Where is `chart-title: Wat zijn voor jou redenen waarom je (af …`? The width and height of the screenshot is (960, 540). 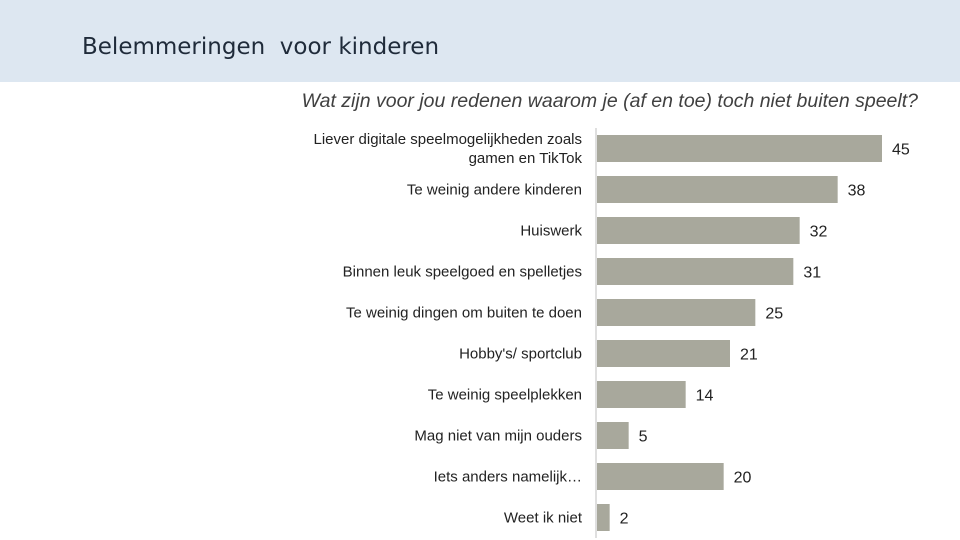 chart-title: Wat zijn voor jou redenen waarom je (af … is located at coordinates (609, 101).